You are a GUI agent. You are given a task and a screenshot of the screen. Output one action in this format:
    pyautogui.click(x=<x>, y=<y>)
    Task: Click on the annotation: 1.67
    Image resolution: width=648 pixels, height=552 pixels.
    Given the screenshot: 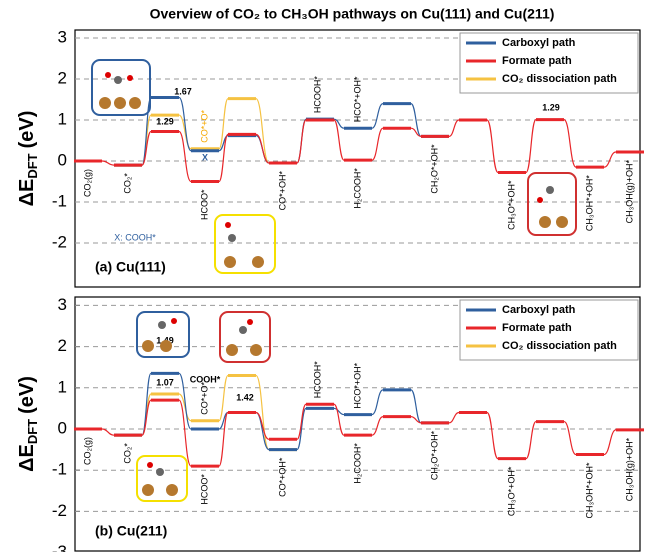 What is the action you would take?
    pyautogui.click(x=183, y=91)
    